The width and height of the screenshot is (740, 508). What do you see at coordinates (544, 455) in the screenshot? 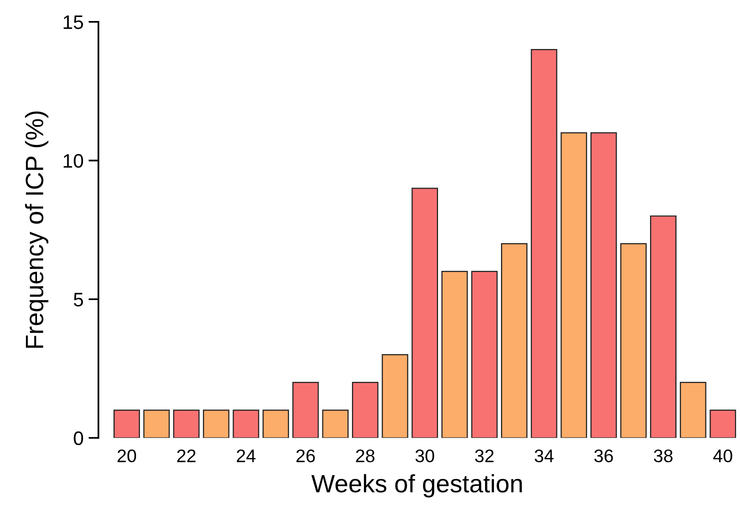
I see `x-tick-label: 34` at bounding box center [544, 455].